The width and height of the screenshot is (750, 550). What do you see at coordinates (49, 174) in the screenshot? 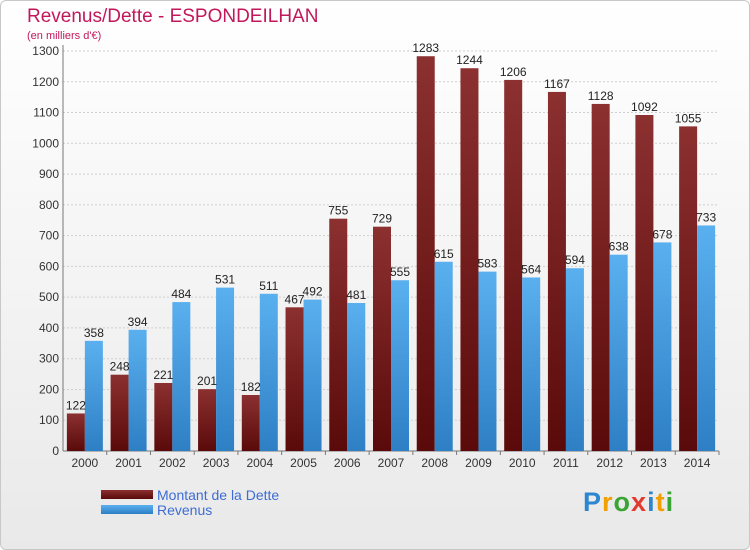
I see `y-tick-label: 900` at bounding box center [49, 174].